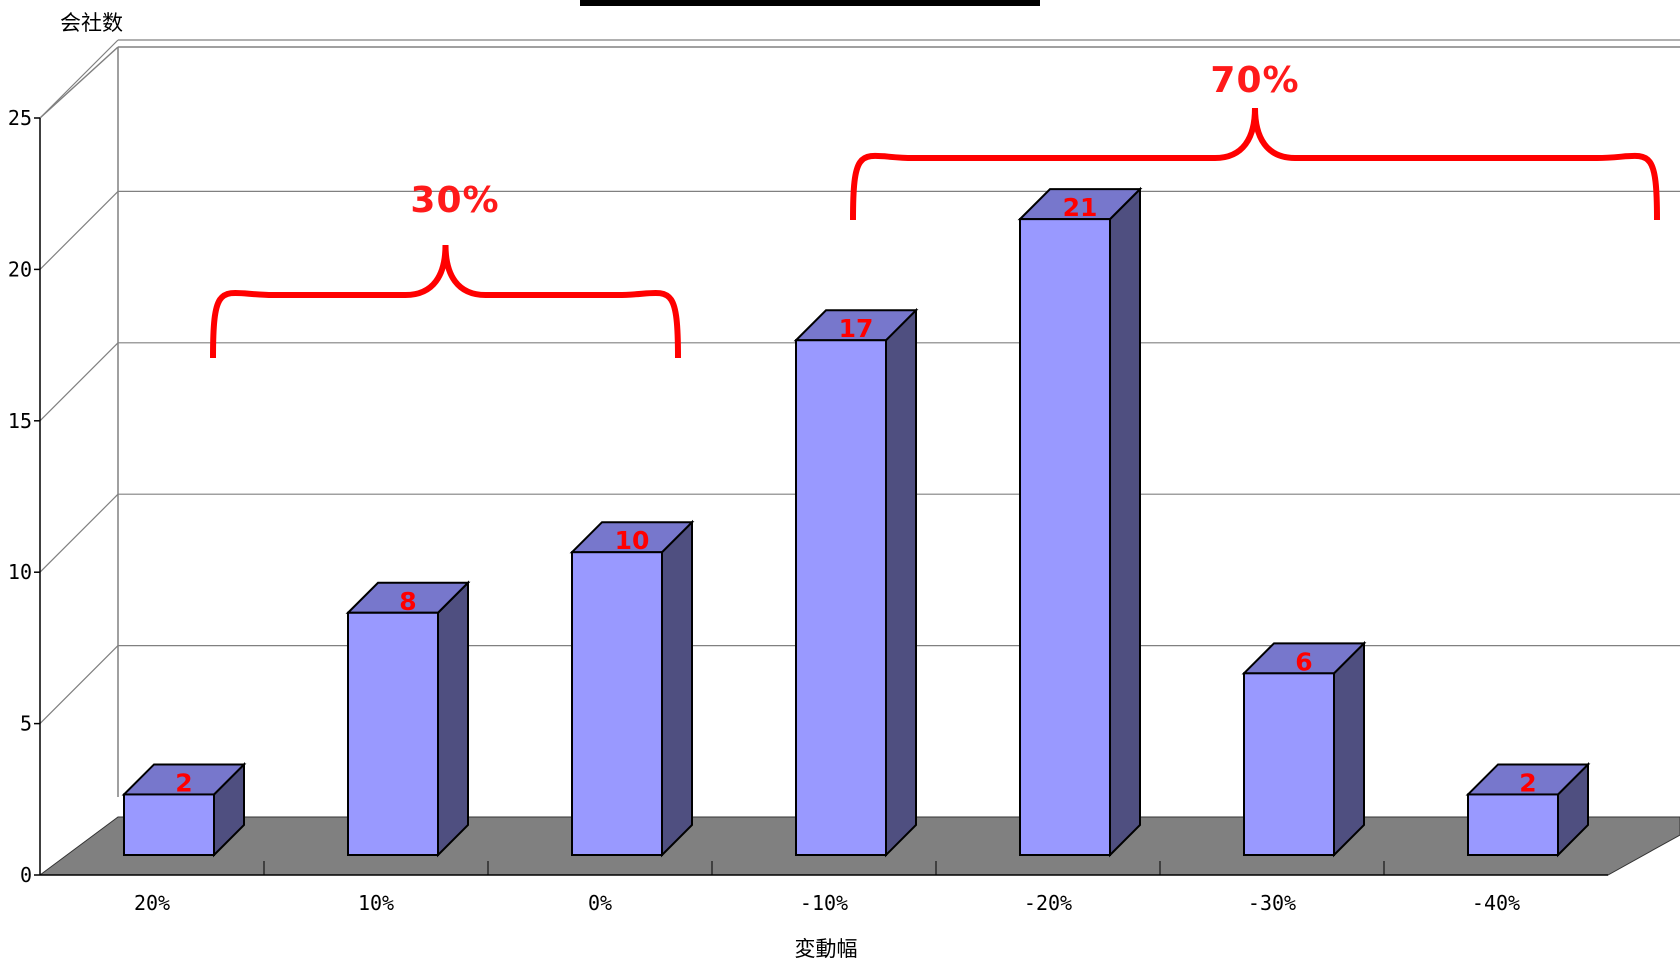  I want to click on data-label: 8, so click(407, 601).